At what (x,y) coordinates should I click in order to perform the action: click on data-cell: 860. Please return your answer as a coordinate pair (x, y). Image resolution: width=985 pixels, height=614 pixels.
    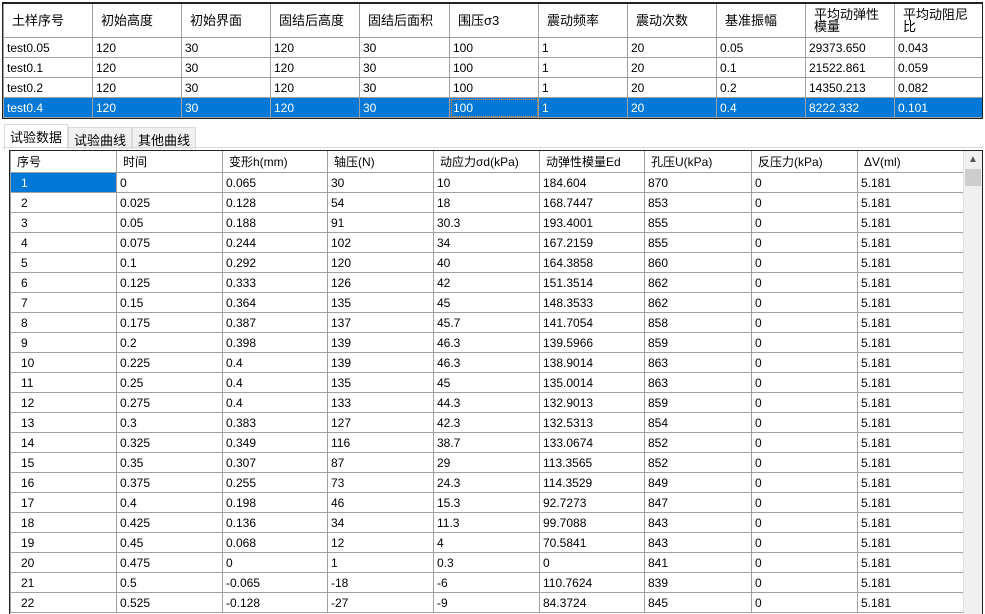
    Looking at the image, I should click on (698, 262).